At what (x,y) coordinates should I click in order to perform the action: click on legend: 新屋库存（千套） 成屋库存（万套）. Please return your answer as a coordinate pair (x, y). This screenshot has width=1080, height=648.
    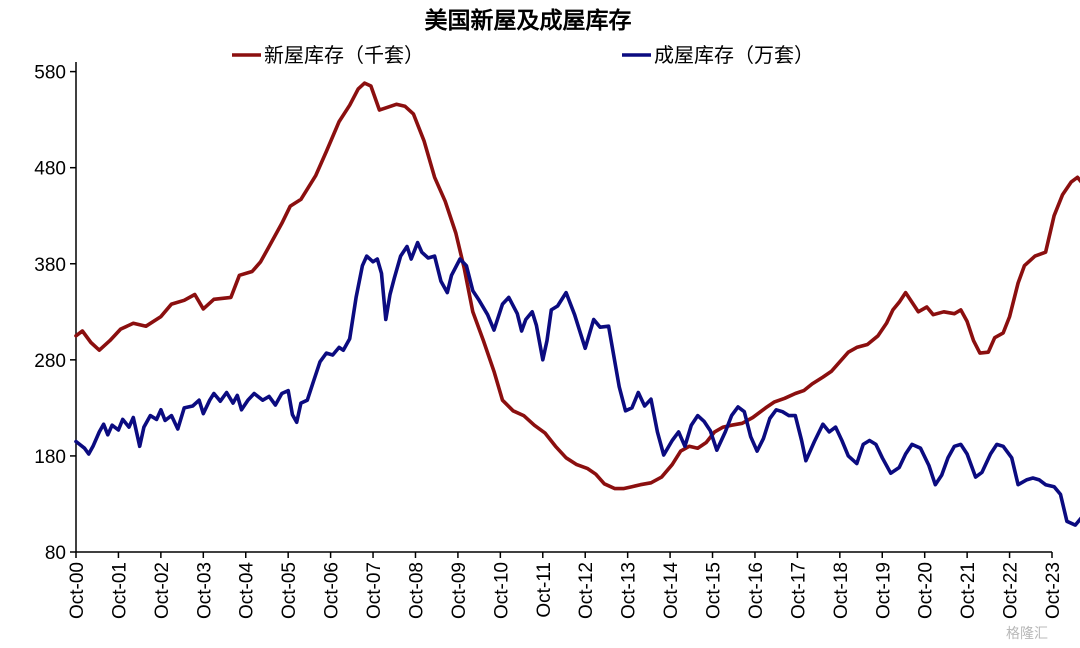
    Looking at the image, I should click on (523, 55).